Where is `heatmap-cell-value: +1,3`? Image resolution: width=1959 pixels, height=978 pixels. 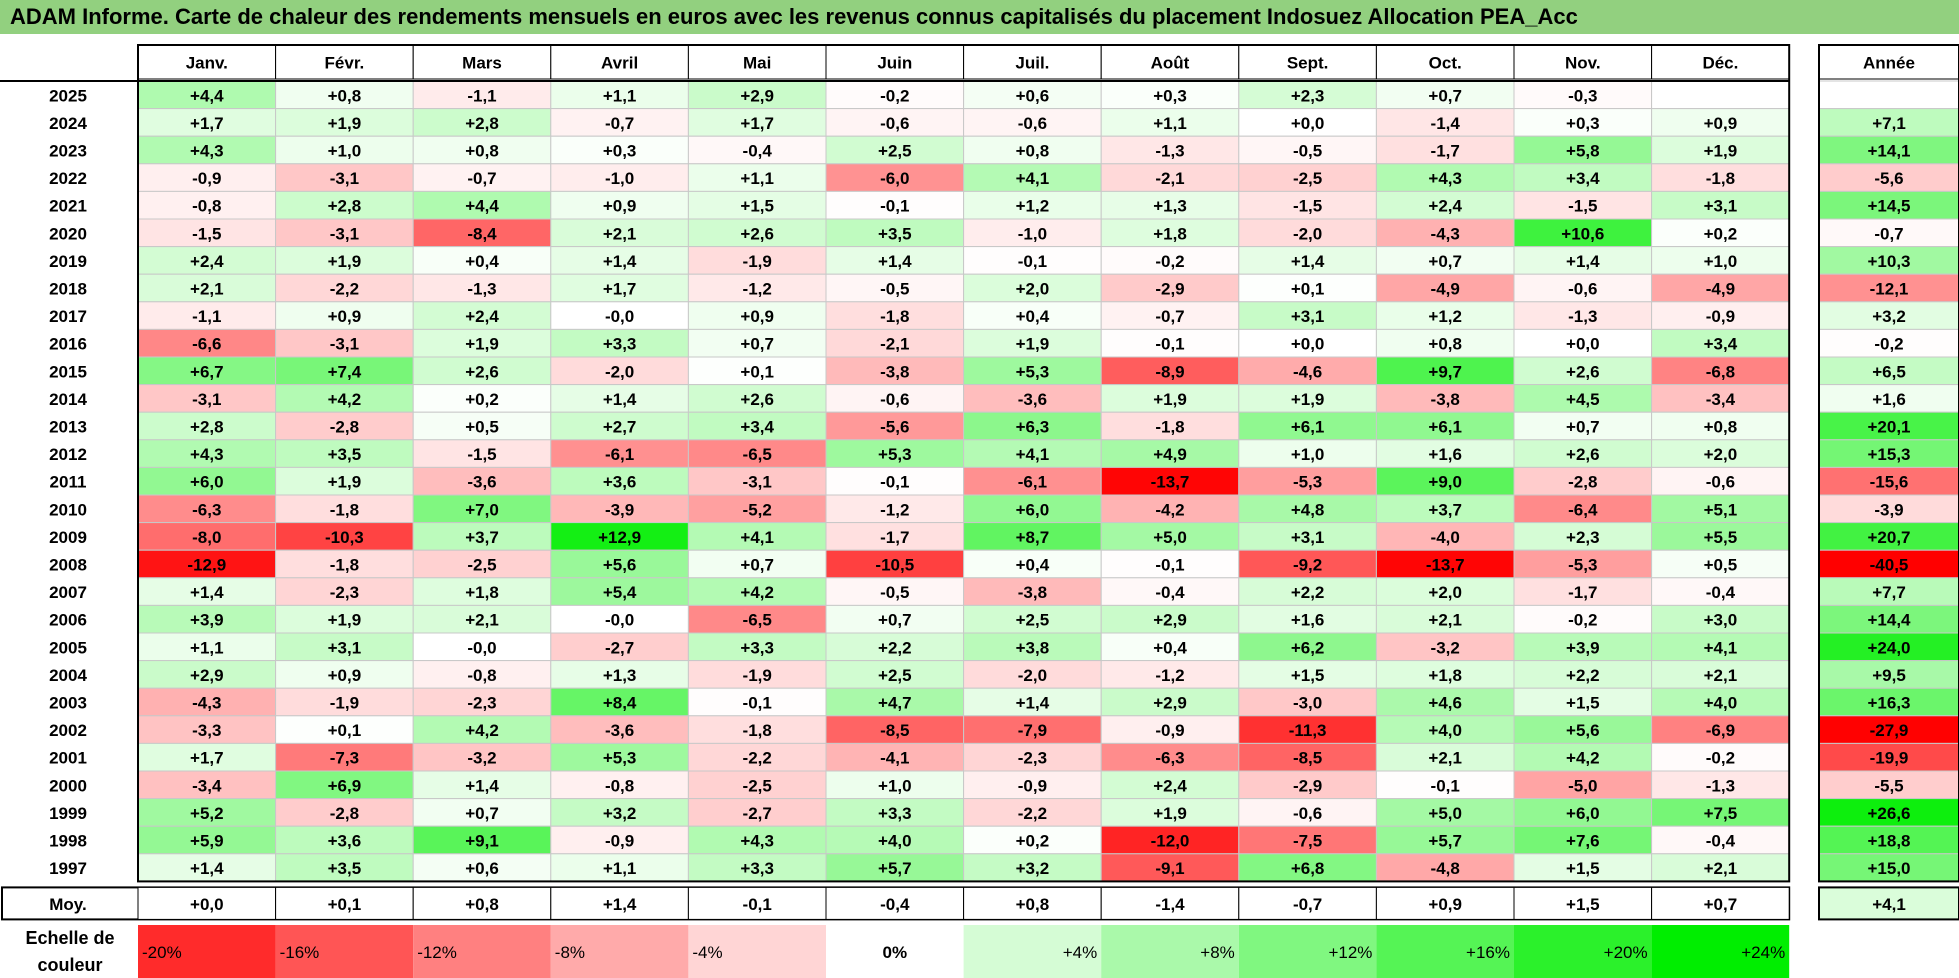 heatmap-cell-value: +1,3 is located at coordinates (1170, 206).